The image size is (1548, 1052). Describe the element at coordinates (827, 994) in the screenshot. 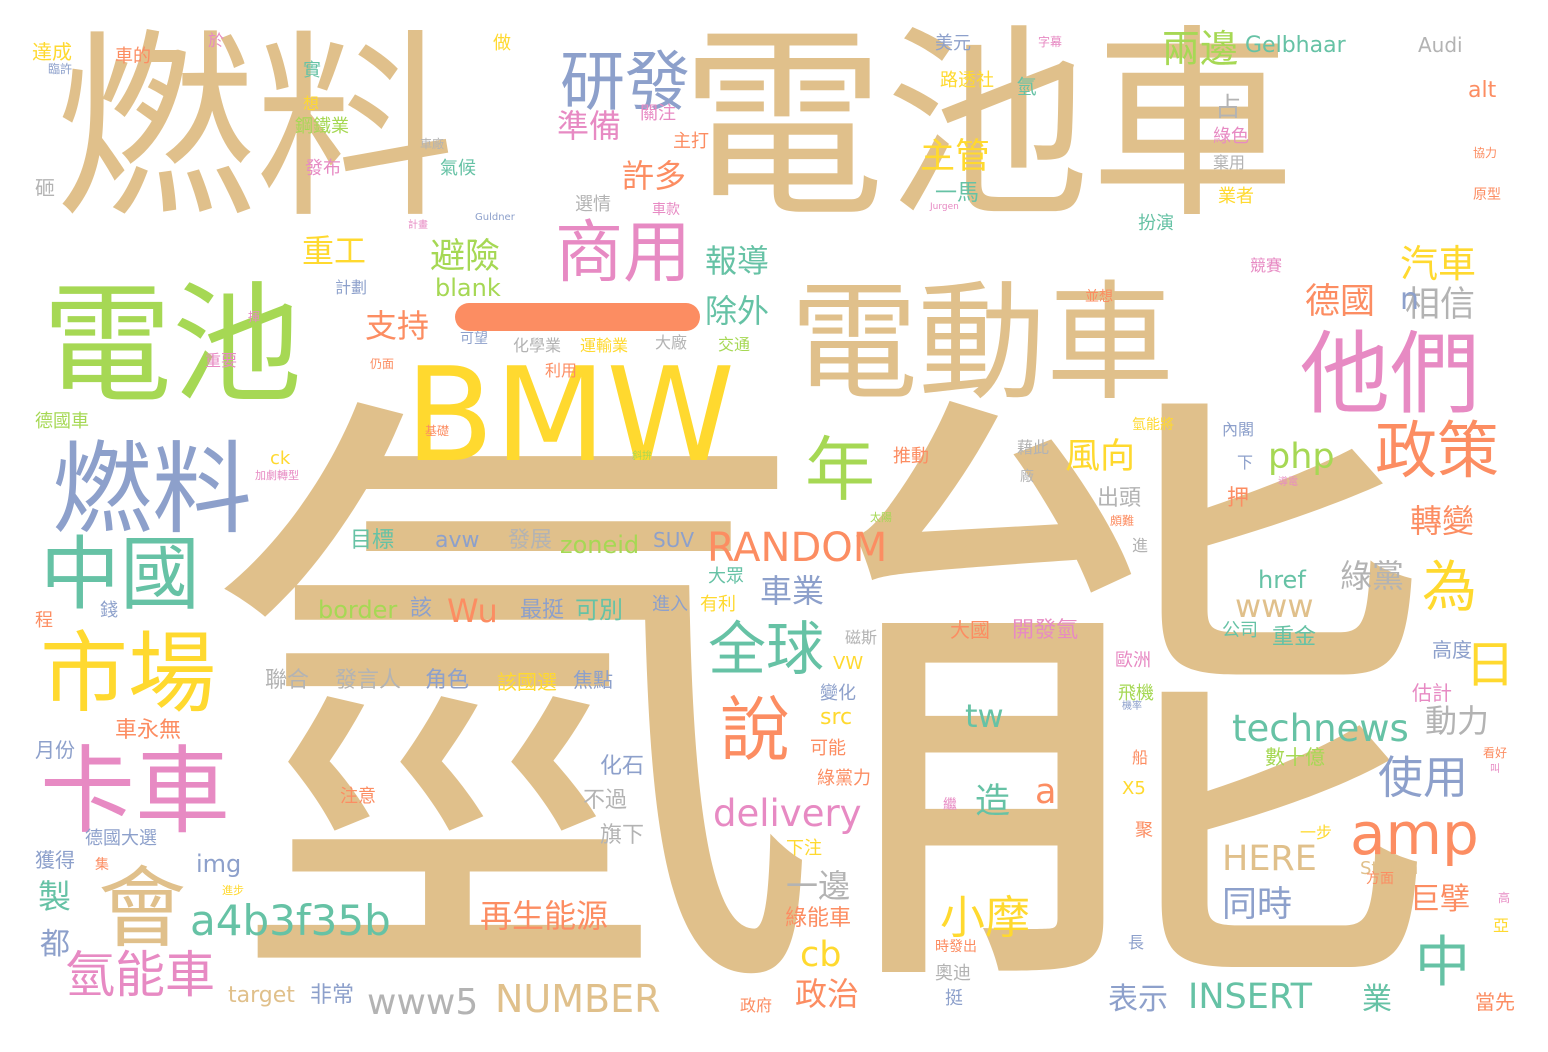

I see `cloud-word: 政治` at that location.